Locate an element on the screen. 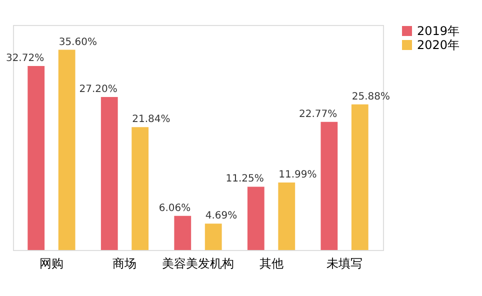  x-tick-label: 未填写 is located at coordinates (344, 263).